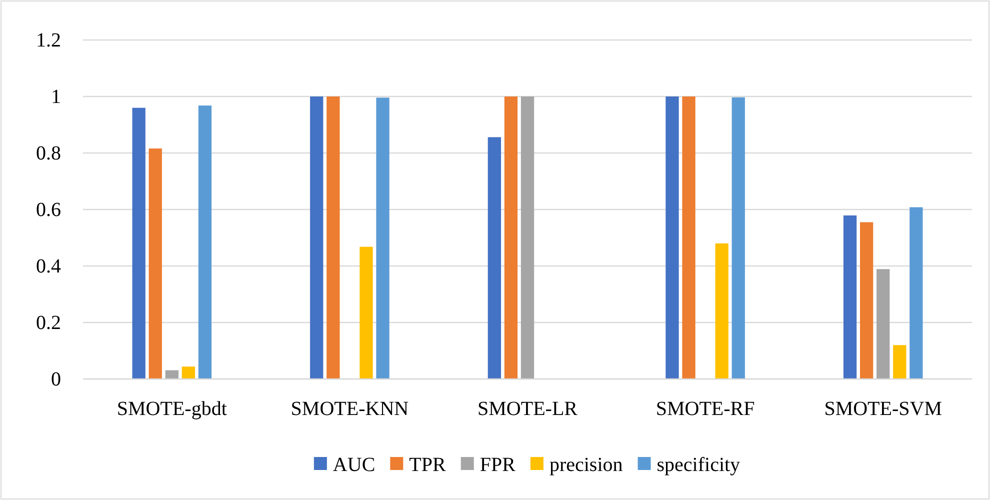  What do you see at coordinates (172, 409) in the screenshot?
I see `x-tick-label: SMOTE-gbdt` at bounding box center [172, 409].